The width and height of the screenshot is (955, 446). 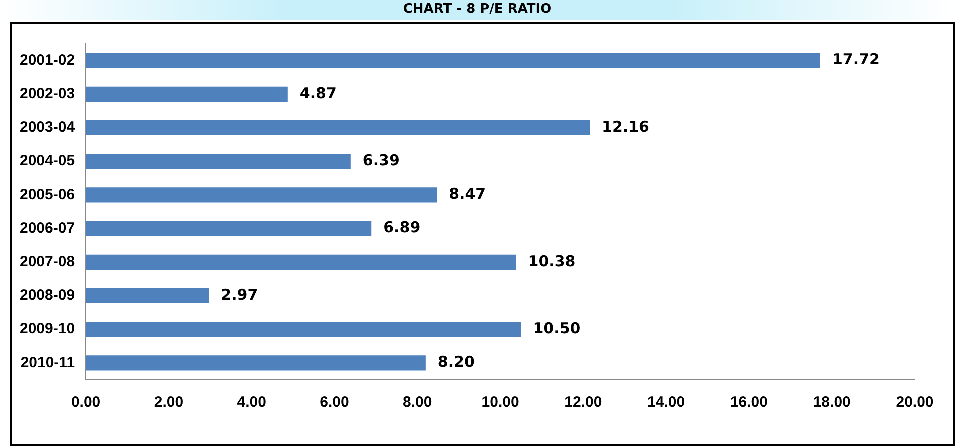 I want to click on x-tick-label: 20.00, so click(x=915, y=403).